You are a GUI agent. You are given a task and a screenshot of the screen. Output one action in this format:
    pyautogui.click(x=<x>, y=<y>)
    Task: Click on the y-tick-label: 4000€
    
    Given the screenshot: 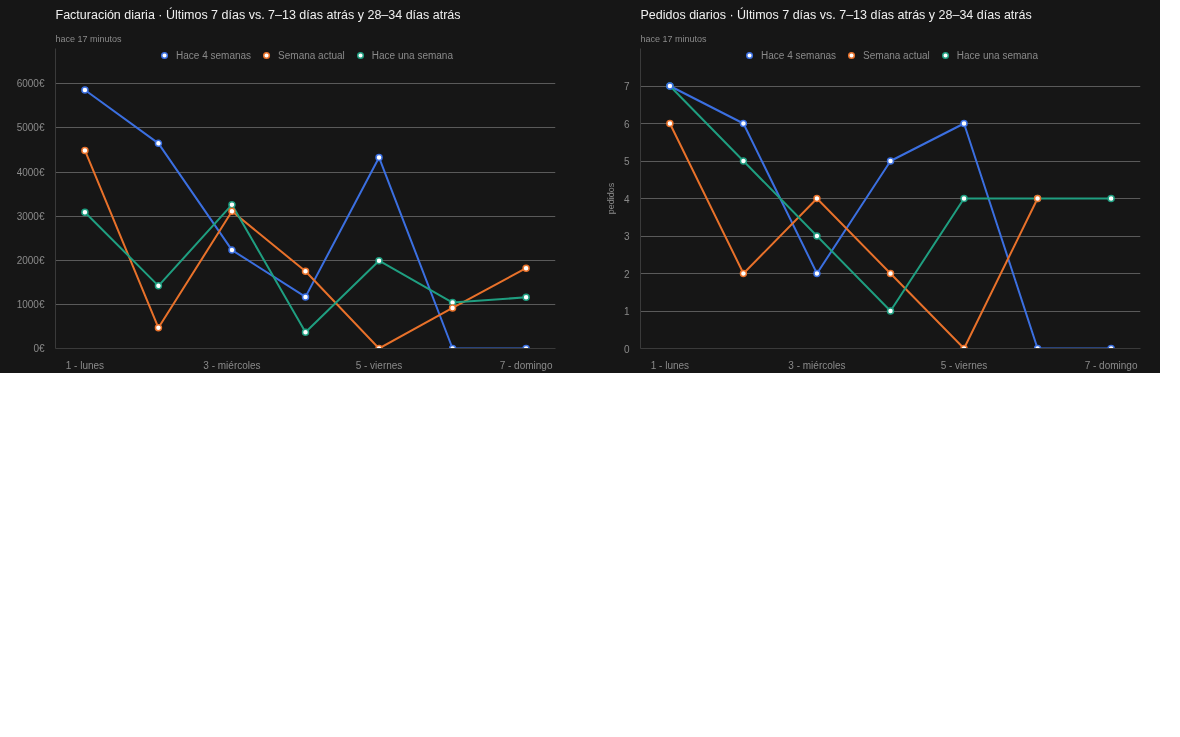 What is the action you would take?
    pyautogui.click(x=30, y=172)
    